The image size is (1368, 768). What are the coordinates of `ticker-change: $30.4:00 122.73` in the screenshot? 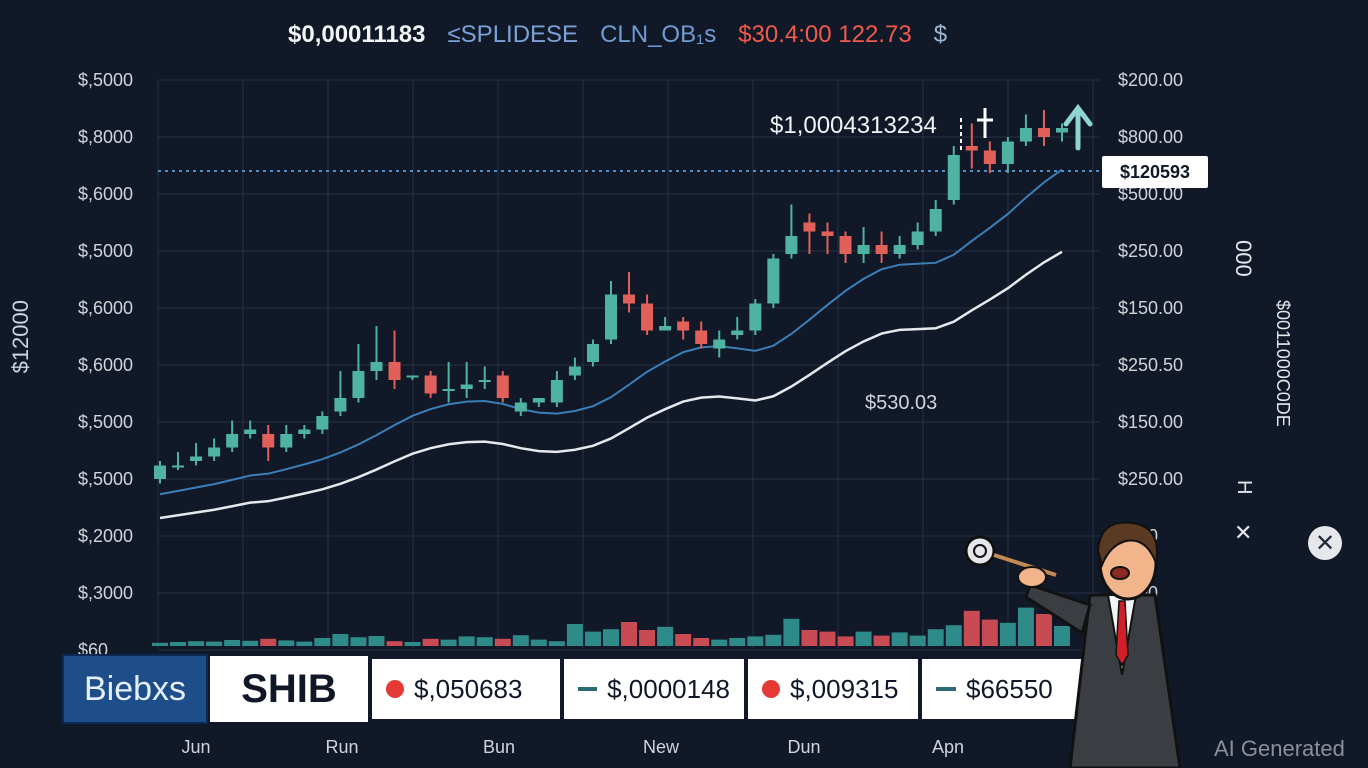 It's located at (825, 34).